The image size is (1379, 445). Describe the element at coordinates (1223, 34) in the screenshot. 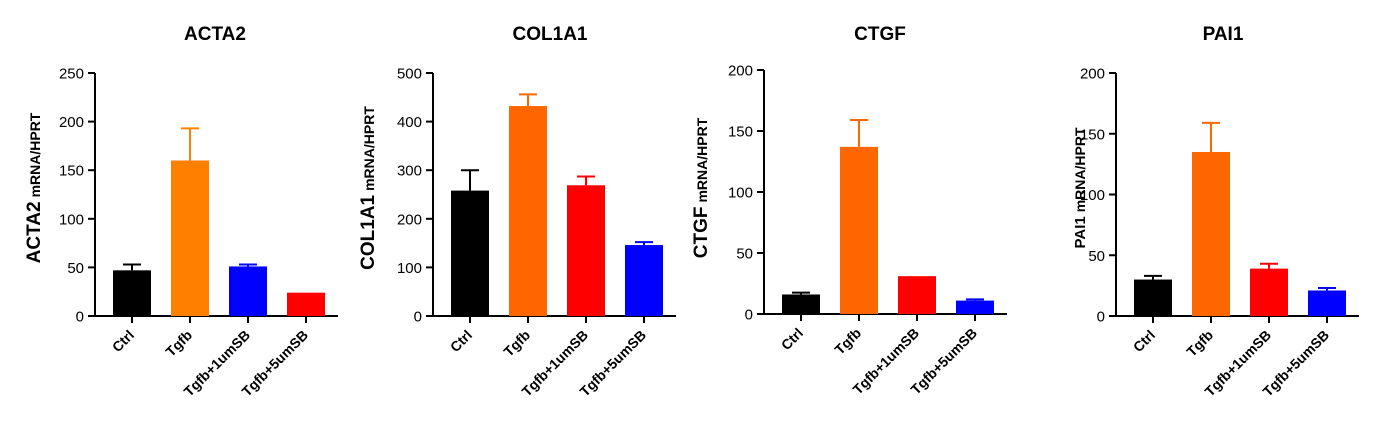

I see `chart-title: PAI1` at that location.